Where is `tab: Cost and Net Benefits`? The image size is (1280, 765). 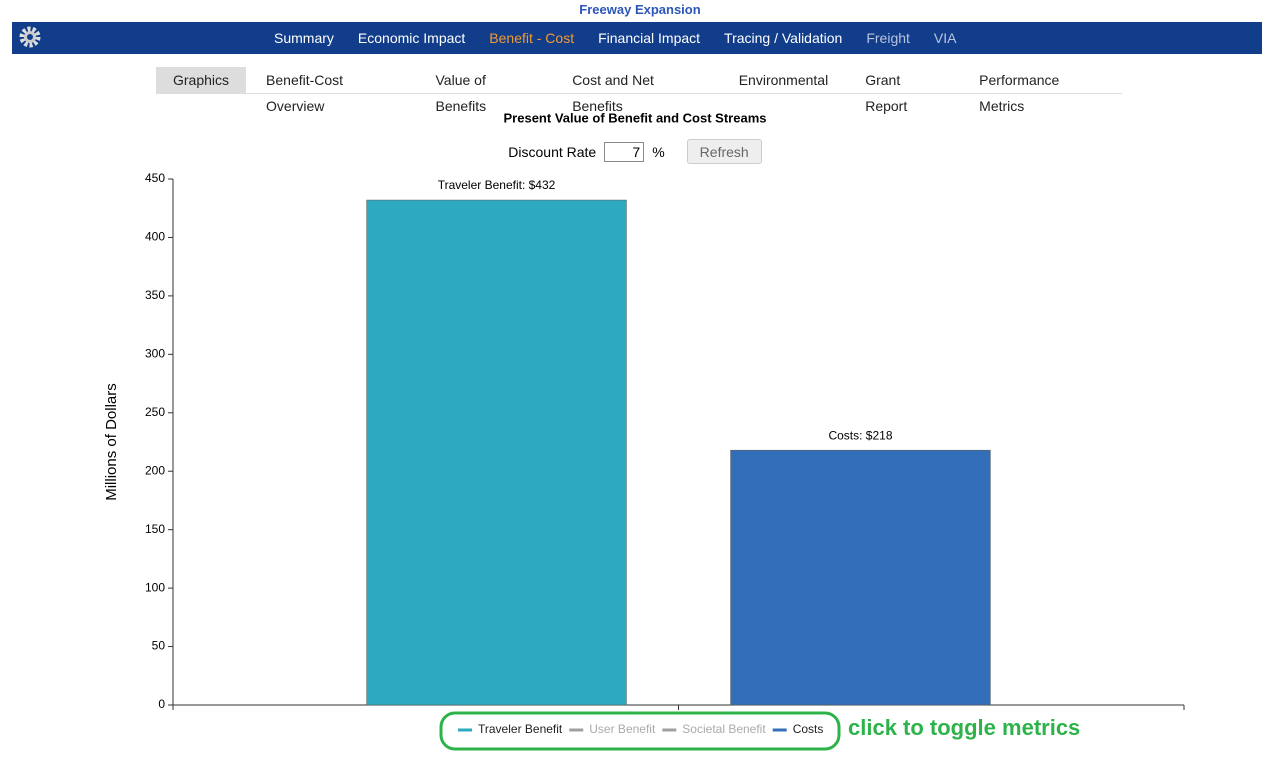 tab: Cost and Net Benefits is located at coordinates (613, 93).